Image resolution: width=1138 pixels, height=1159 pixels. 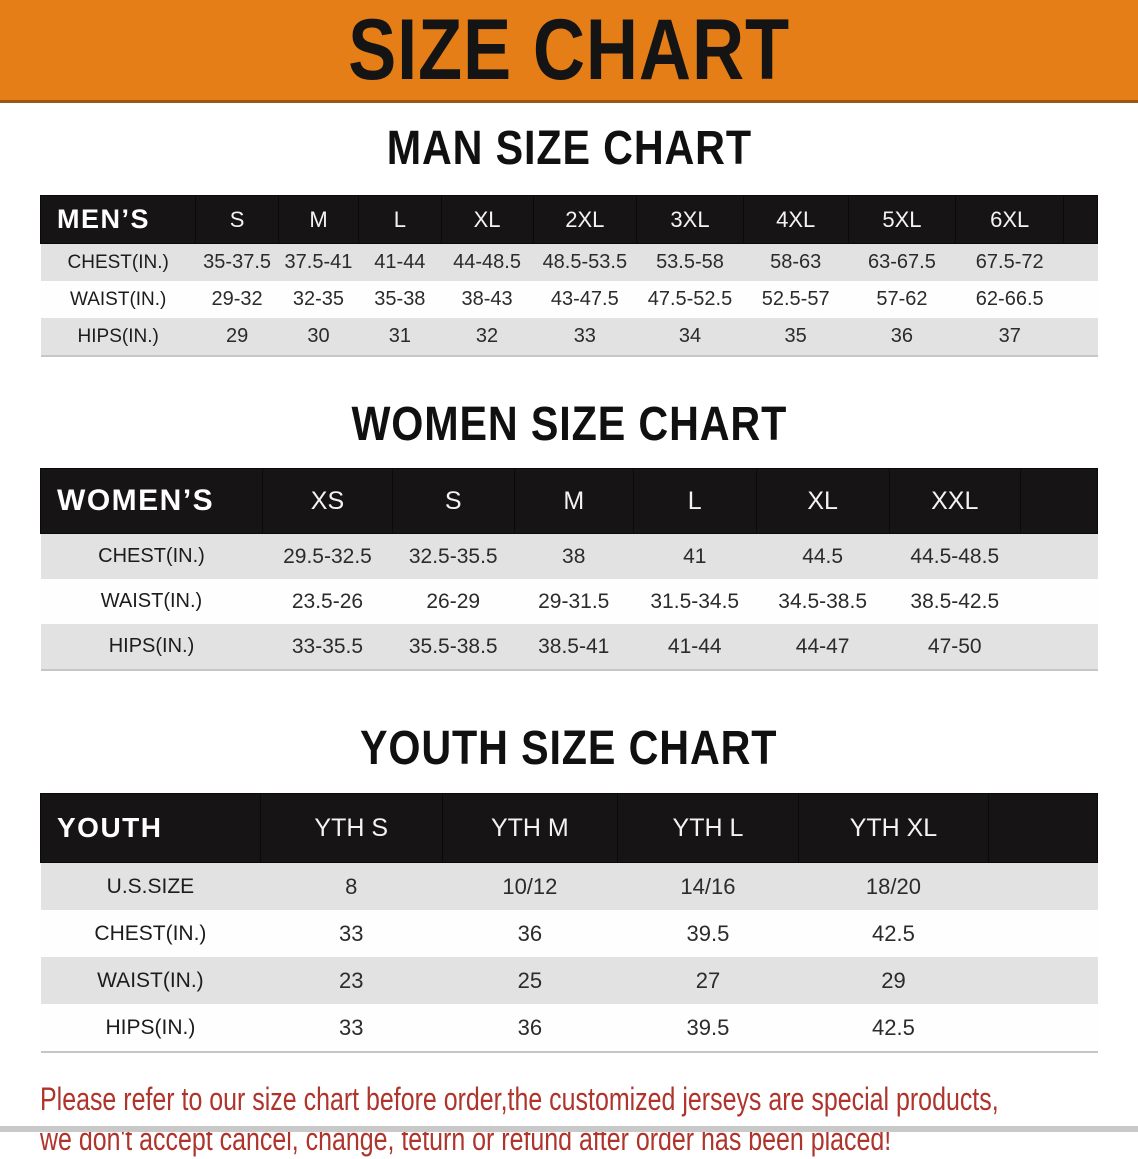 What do you see at coordinates (955, 601) in the screenshot?
I see `size-value-cell: 38.5-42.5` at bounding box center [955, 601].